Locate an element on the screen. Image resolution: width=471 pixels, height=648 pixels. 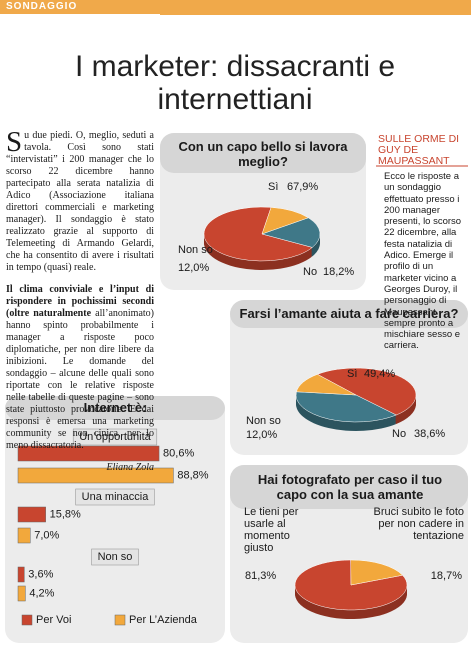
bar-value-label: 4,2% is located at coordinates (41, 593).